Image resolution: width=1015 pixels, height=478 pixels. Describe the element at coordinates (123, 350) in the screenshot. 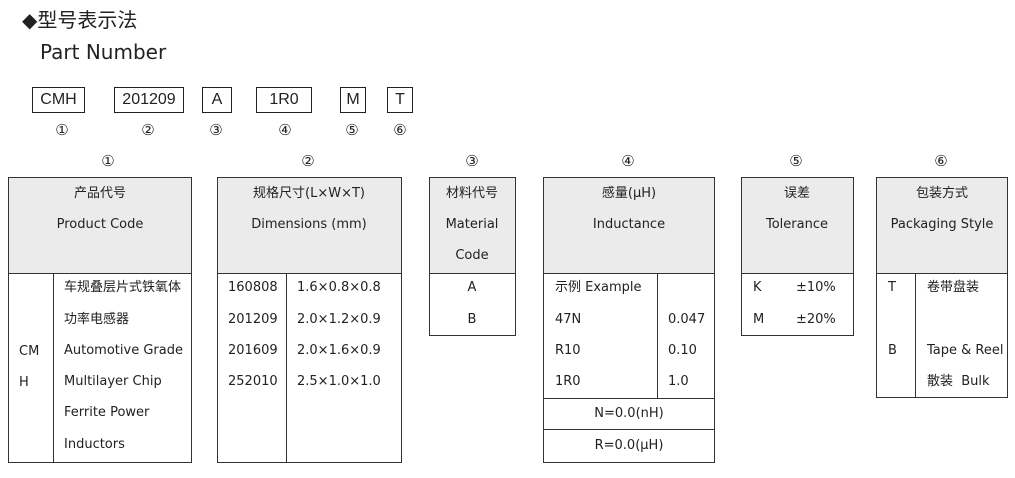

I see `desc-line: Automotive Grade` at that location.